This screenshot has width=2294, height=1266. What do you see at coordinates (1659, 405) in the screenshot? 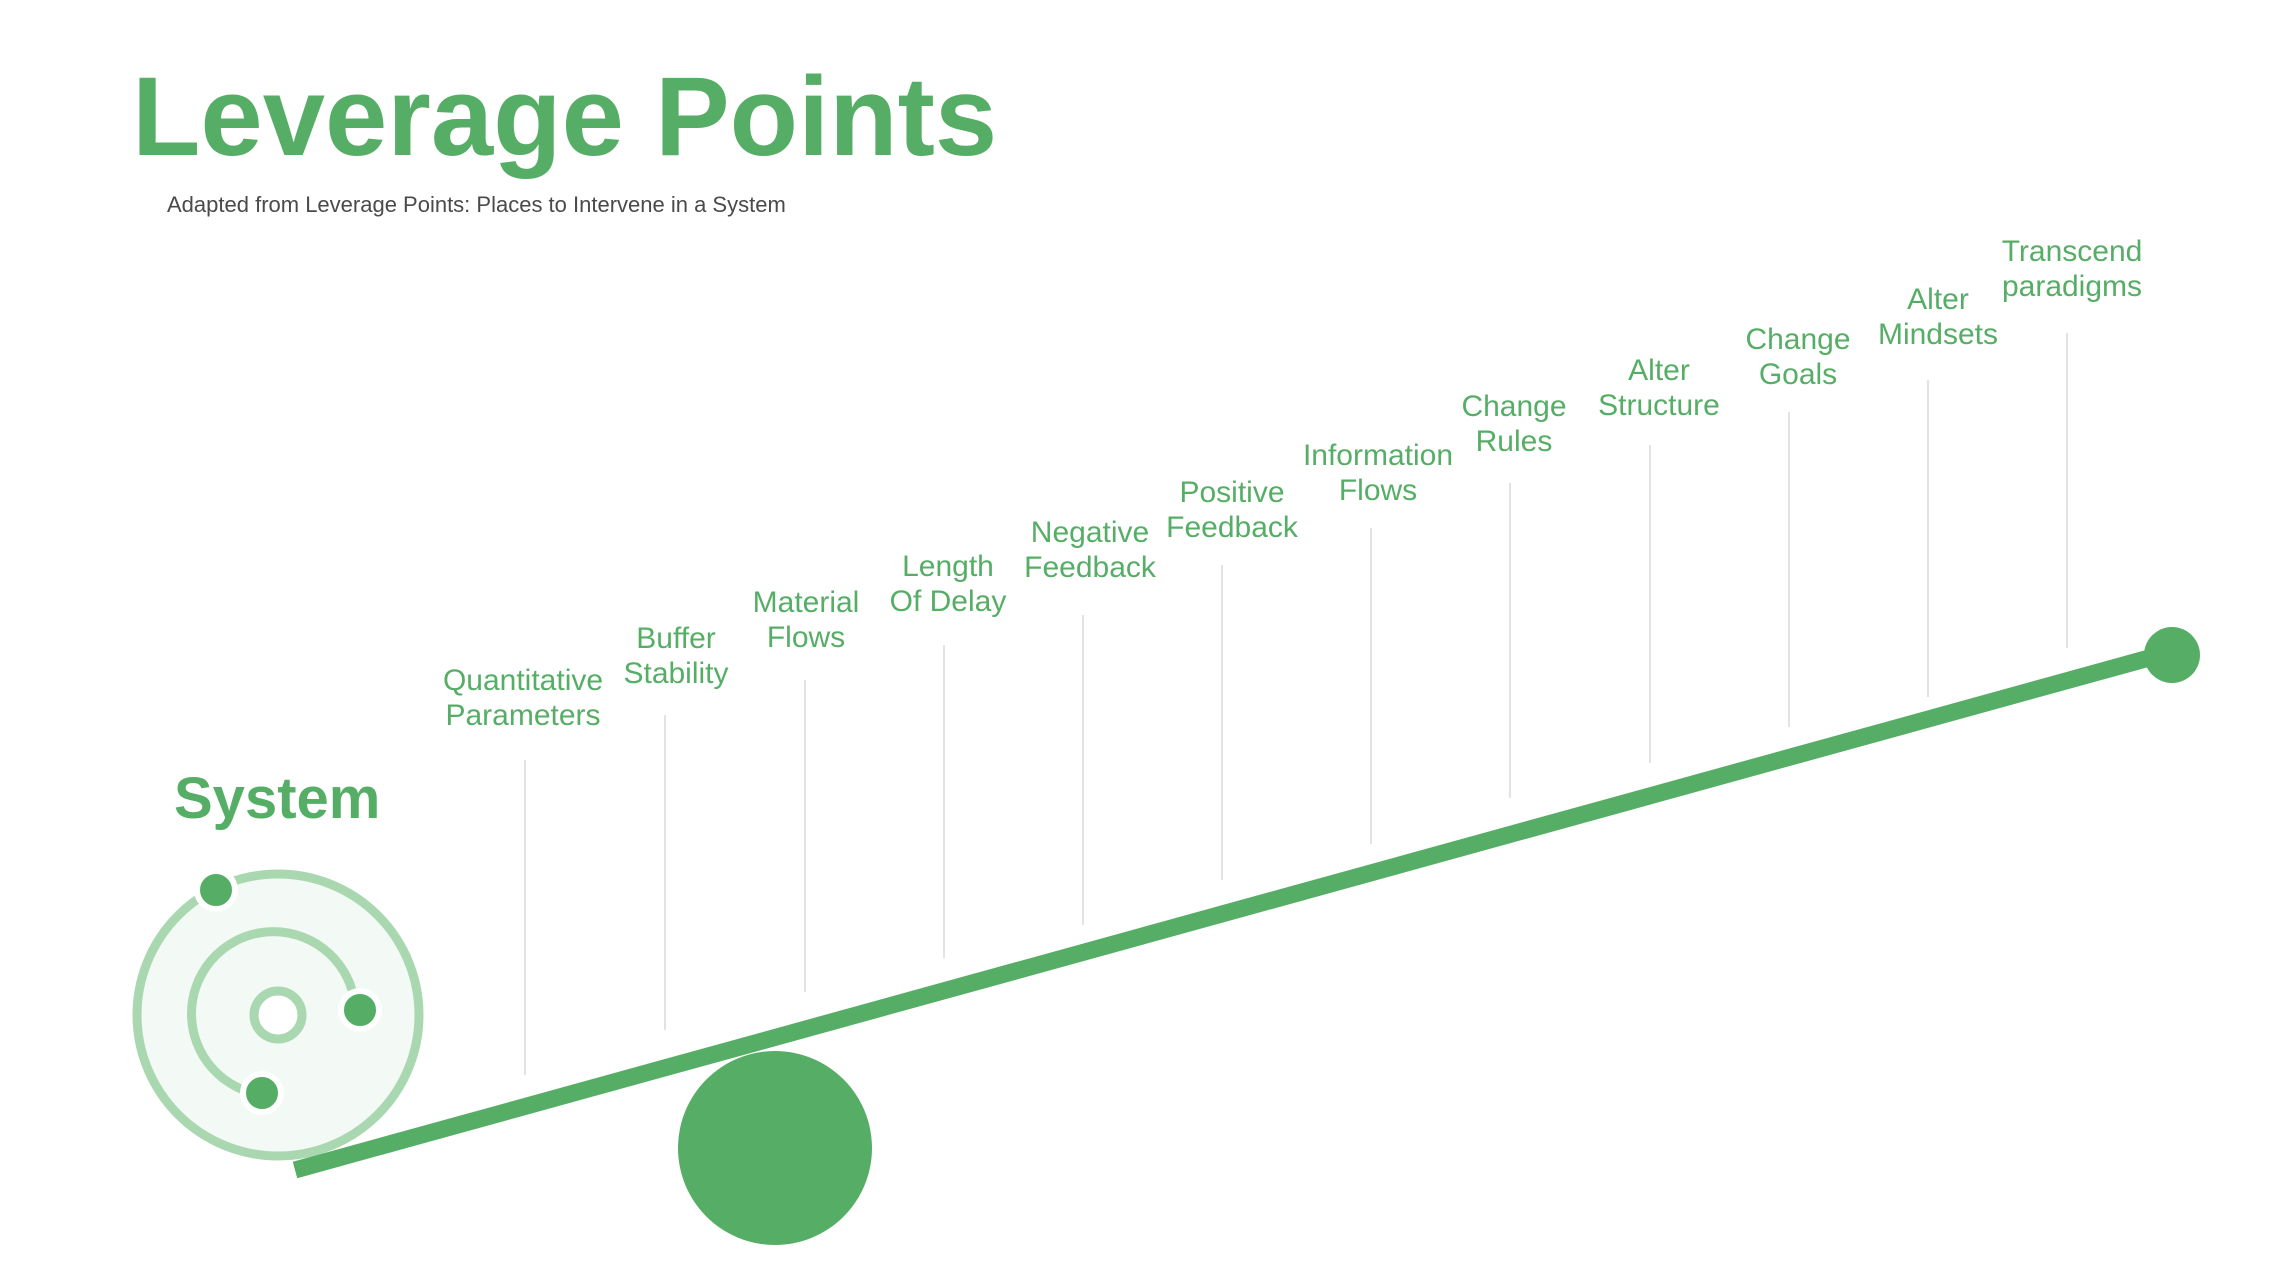
I see `leverage-point-label-line: Structure` at bounding box center [1659, 405].